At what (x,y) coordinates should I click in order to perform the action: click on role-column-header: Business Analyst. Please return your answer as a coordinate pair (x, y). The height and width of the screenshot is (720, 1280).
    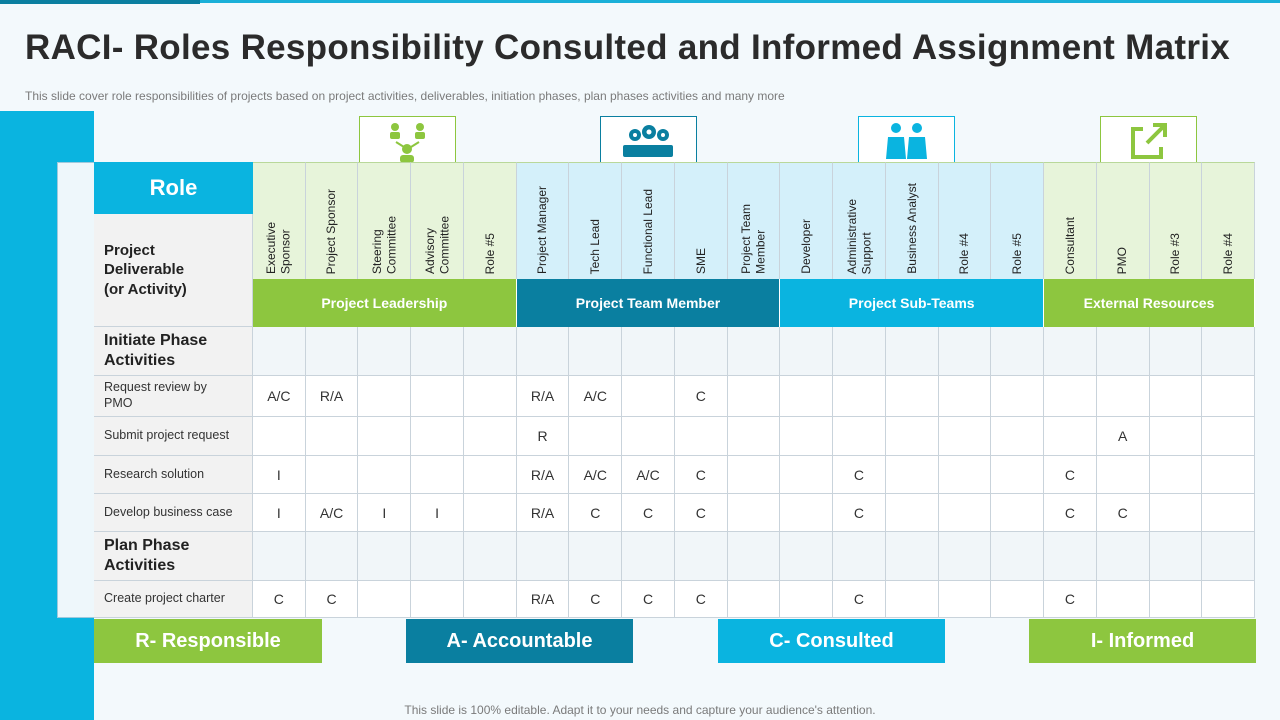
    Looking at the image, I should click on (912, 220).